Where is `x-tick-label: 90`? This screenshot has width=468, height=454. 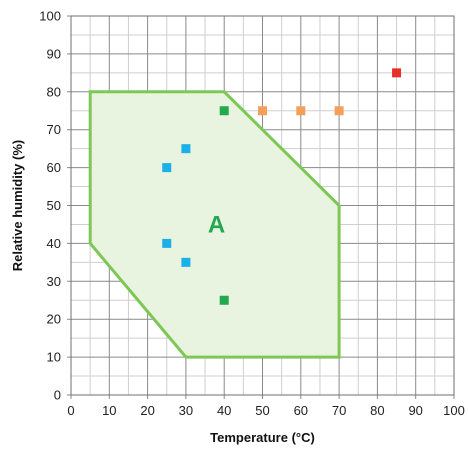 x-tick-label: 90 is located at coordinates (415, 410).